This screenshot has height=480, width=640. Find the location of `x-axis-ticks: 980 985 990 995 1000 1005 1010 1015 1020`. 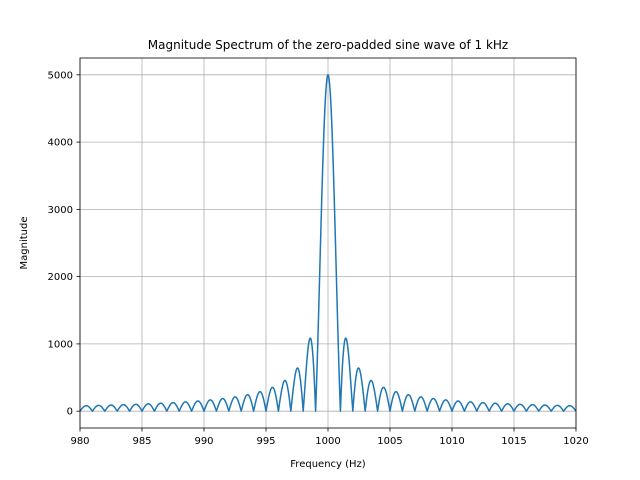

x-axis-ticks: 980 985 990 995 1000 1005 1010 1015 1020 is located at coordinates (329, 437).